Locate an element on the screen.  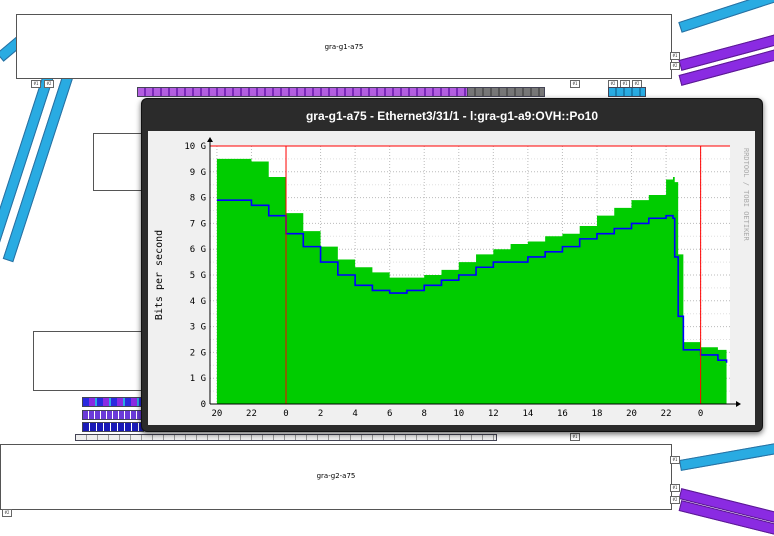
port-bottom-left: #2 is located at coordinates (7, 513).